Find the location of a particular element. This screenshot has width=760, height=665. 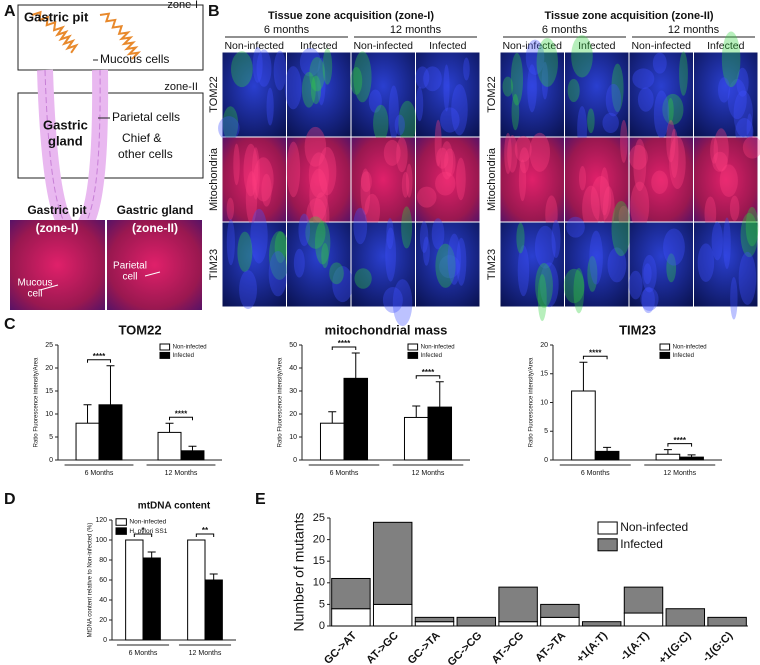

y-tick-label: 25 is located at coordinates (49, 345).